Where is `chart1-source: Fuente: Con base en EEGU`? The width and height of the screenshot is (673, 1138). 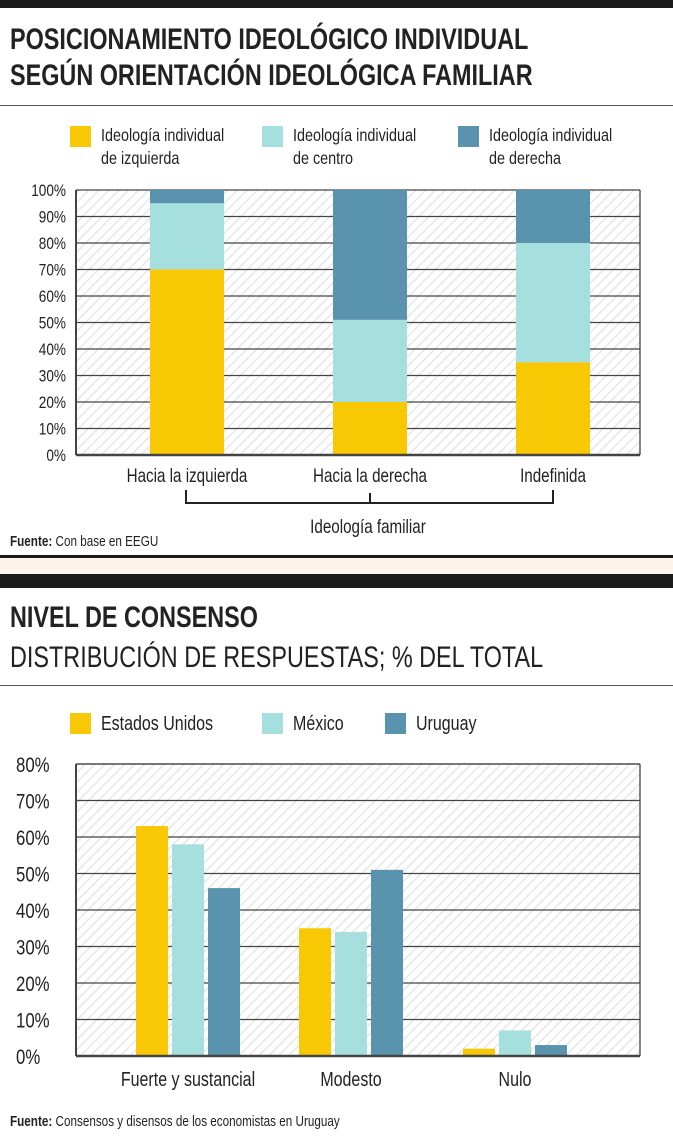
chart1-source: Fuente: Con base en EEGU is located at coordinates (84, 541).